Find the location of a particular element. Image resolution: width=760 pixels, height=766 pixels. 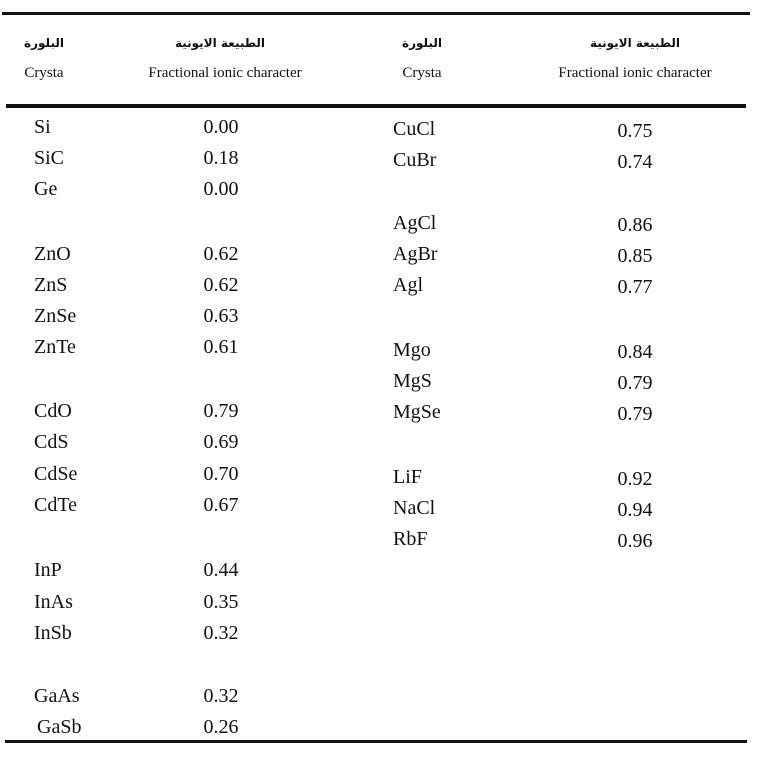

left-row-15-value: 0.32 is located at coordinates (221, 696).